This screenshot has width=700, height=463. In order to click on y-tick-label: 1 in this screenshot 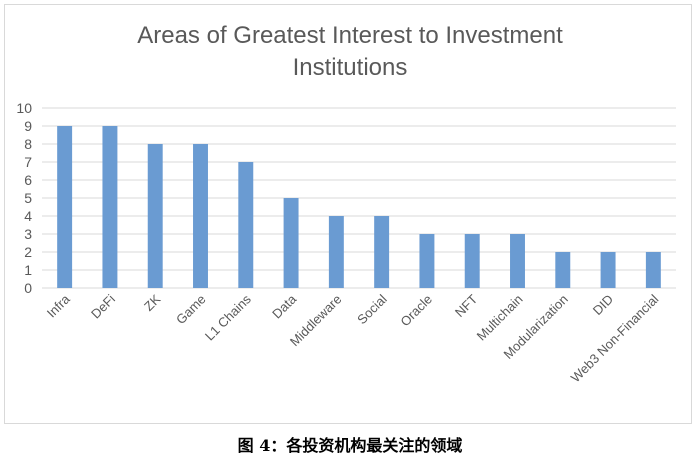, I will do `click(28, 270)`.